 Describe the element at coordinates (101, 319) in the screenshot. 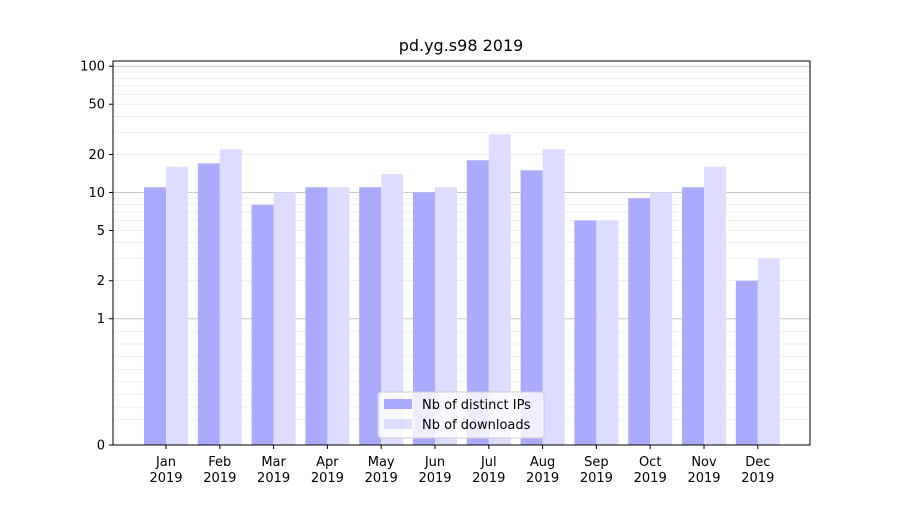

I see `y-tick-label: 1` at that location.